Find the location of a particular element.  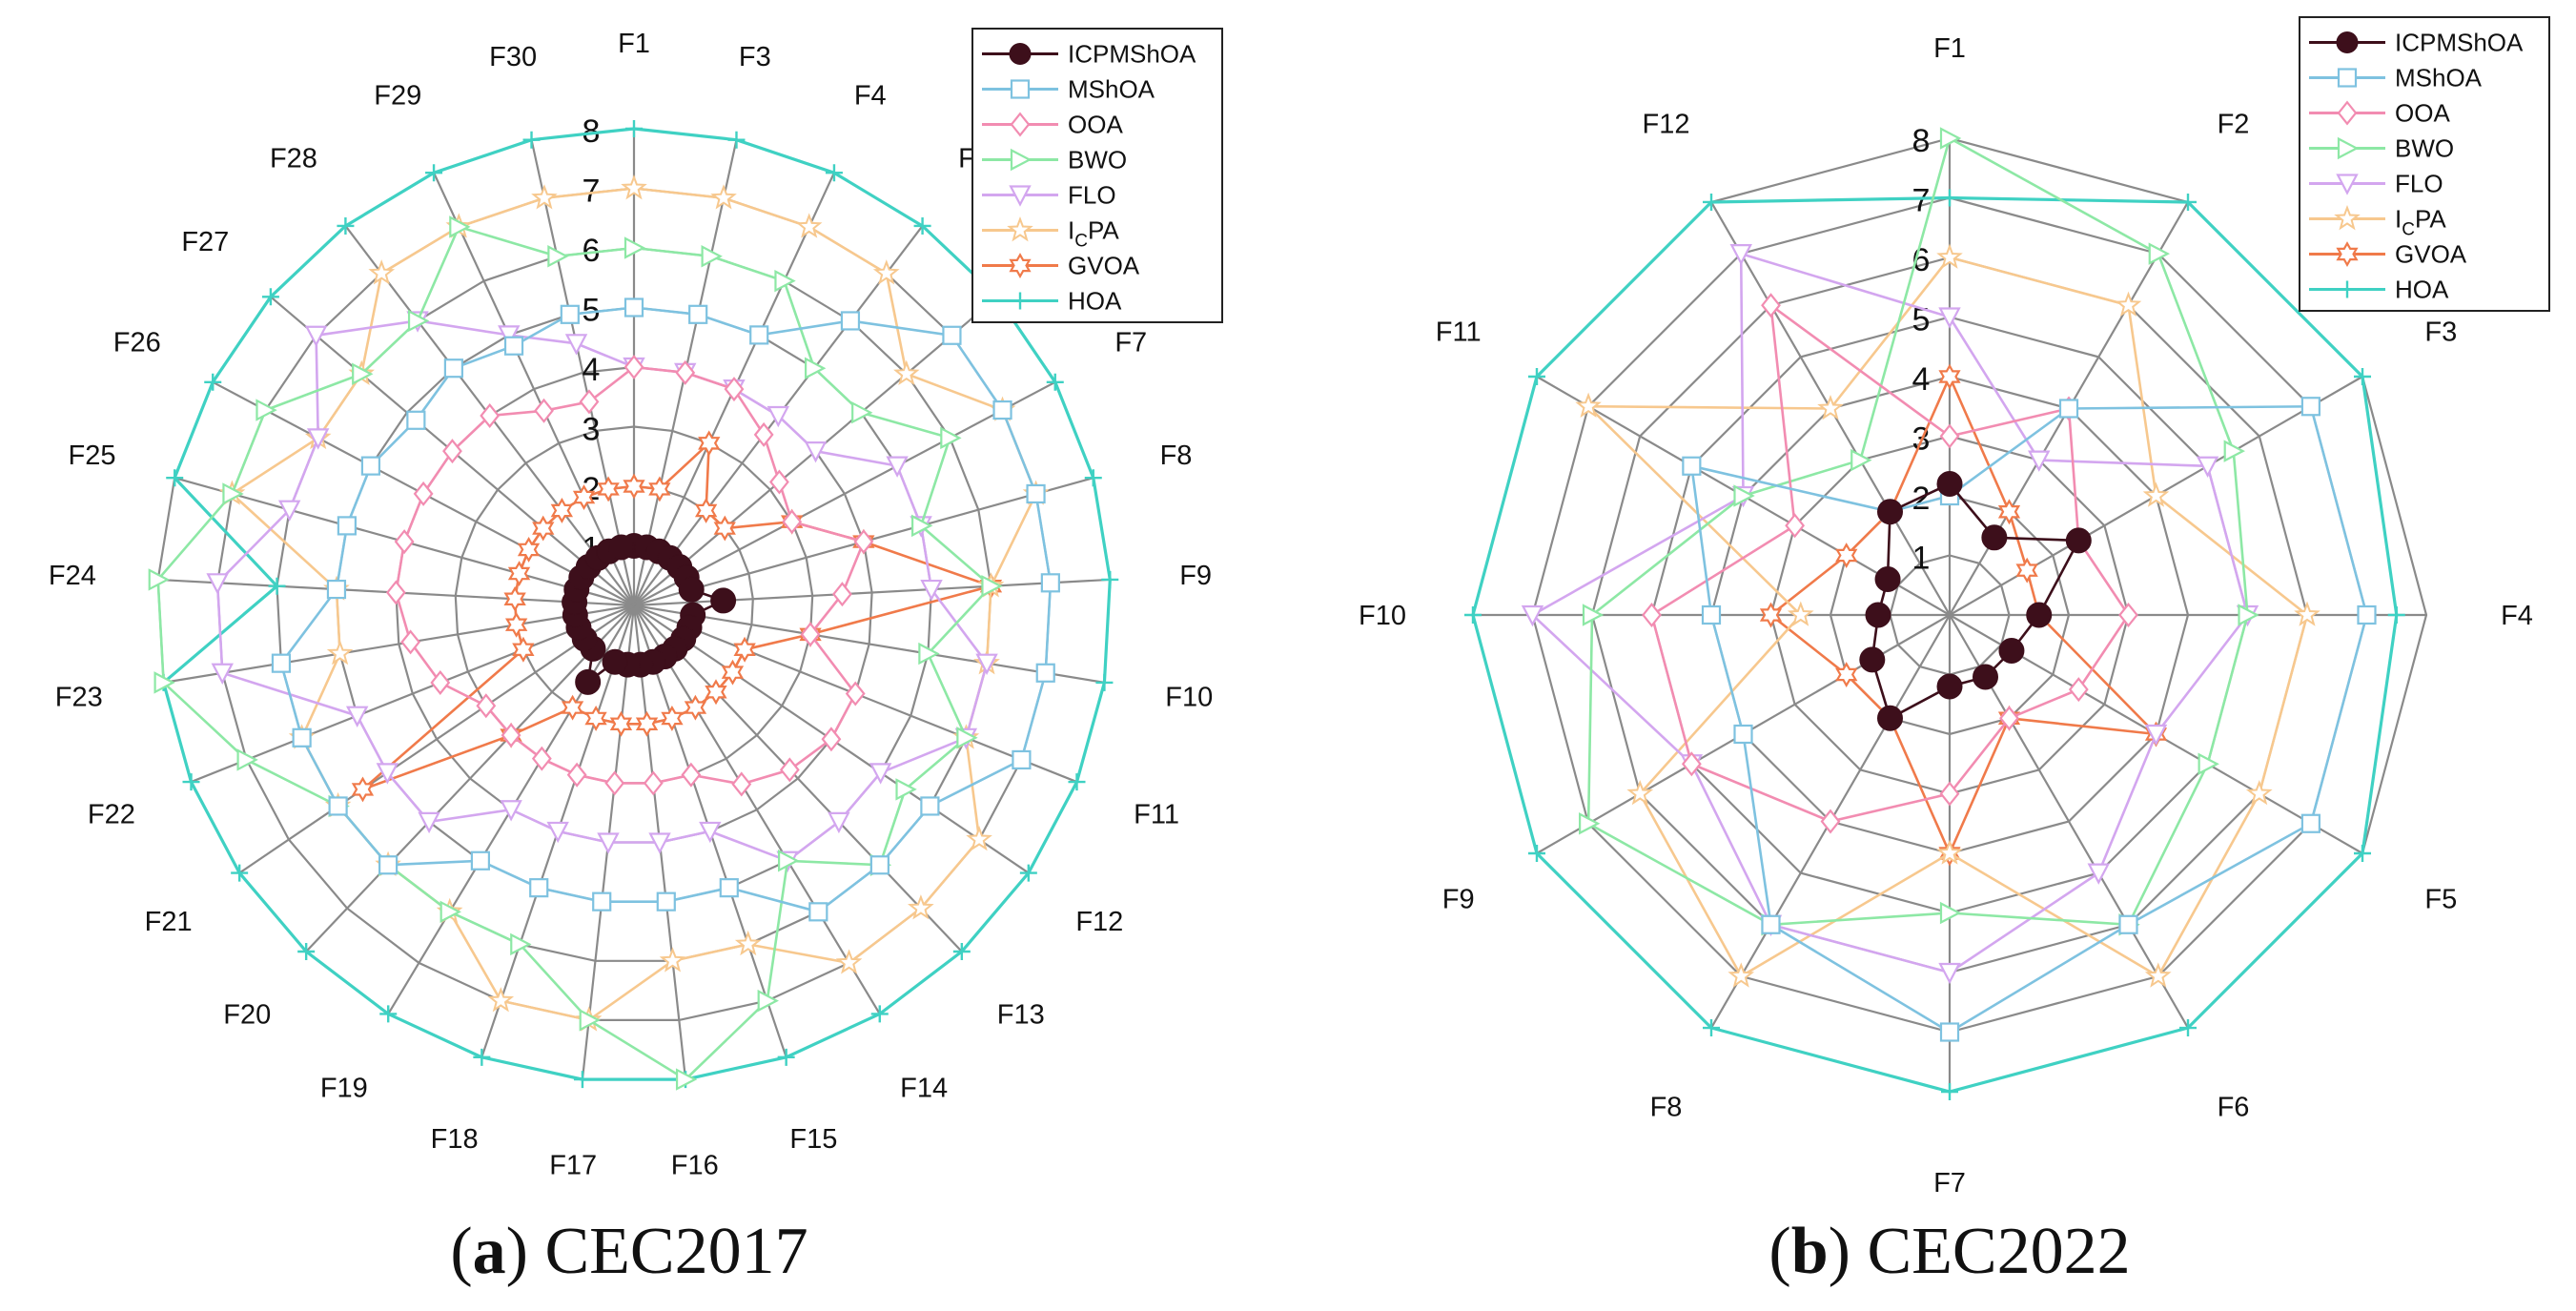

category-label: F23 is located at coordinates (79, 697).